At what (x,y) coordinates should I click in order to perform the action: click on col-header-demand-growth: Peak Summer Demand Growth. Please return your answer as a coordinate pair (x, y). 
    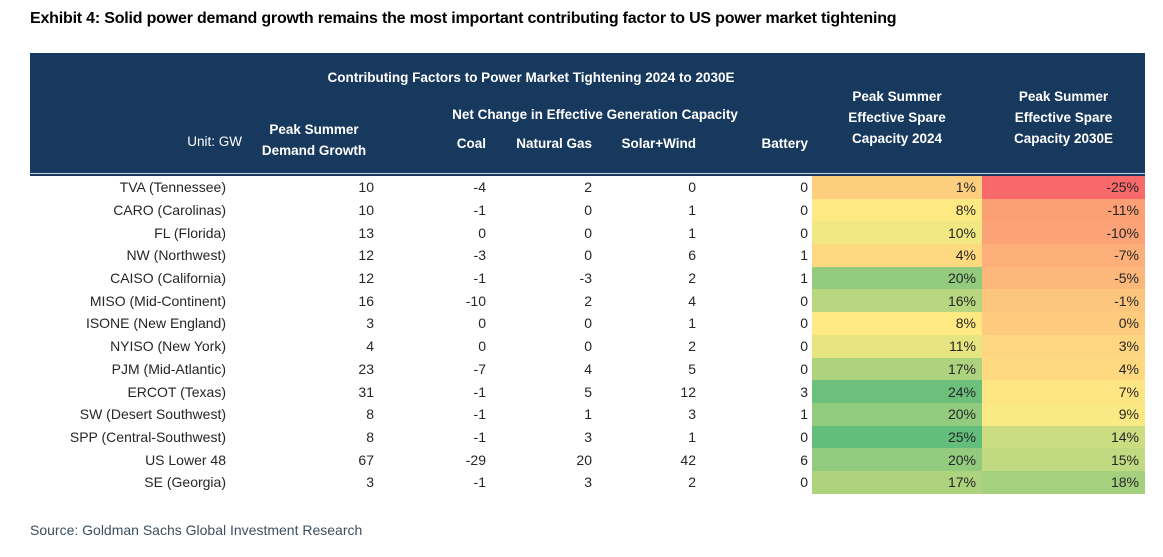
    Looking at the image, I should click on (314, 130).